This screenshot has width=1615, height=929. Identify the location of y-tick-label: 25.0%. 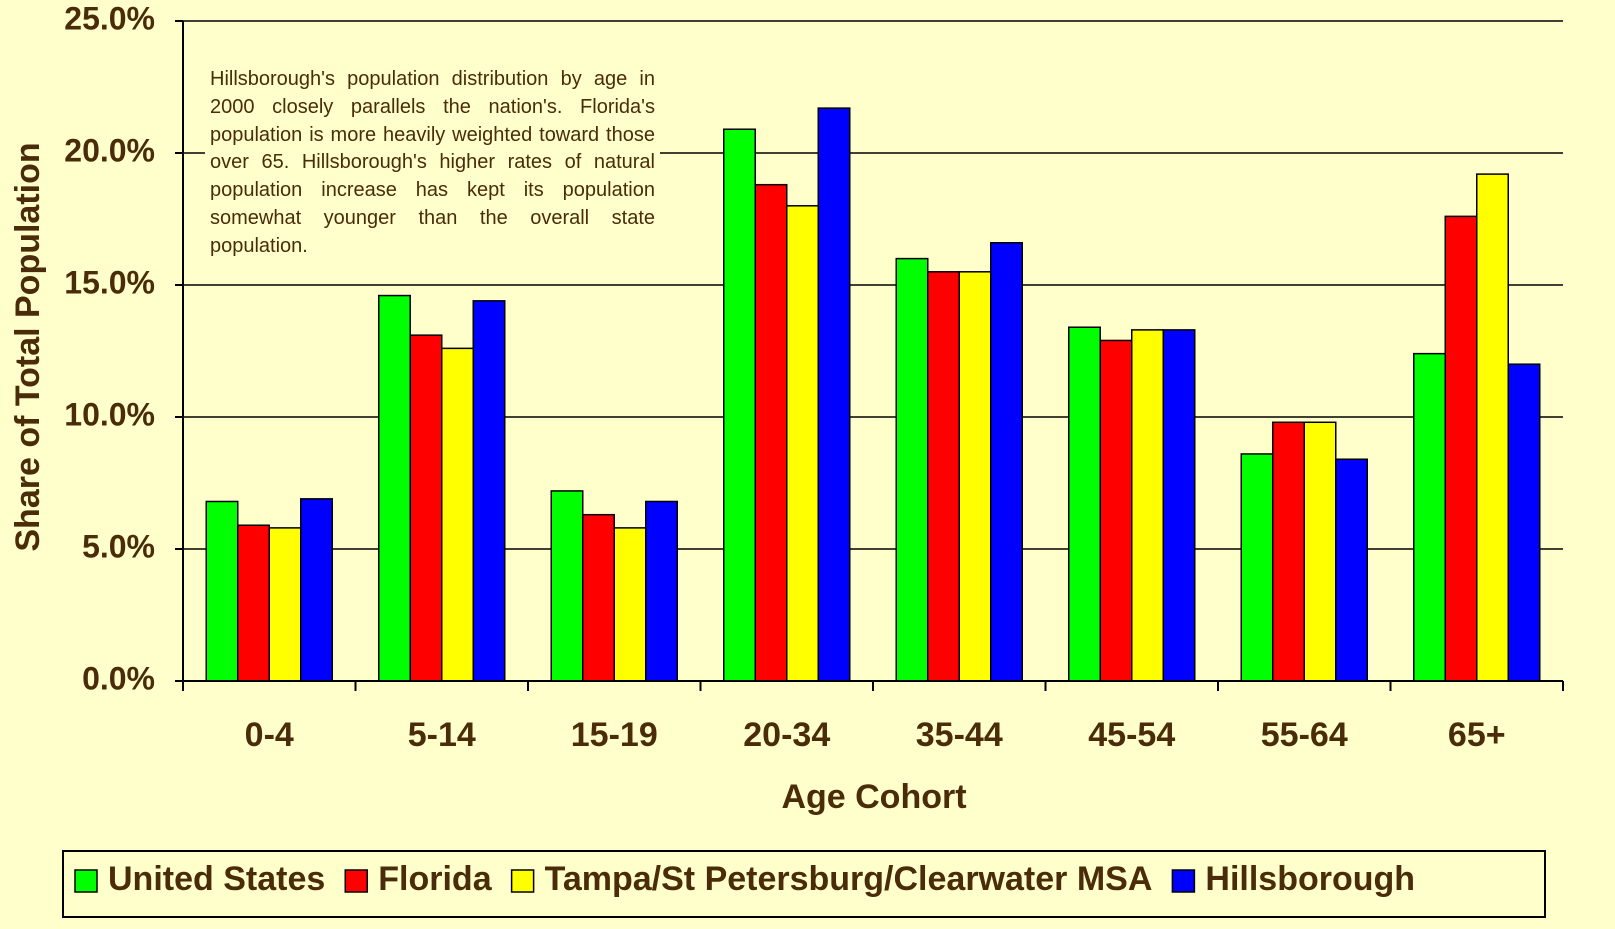
(109, 18).